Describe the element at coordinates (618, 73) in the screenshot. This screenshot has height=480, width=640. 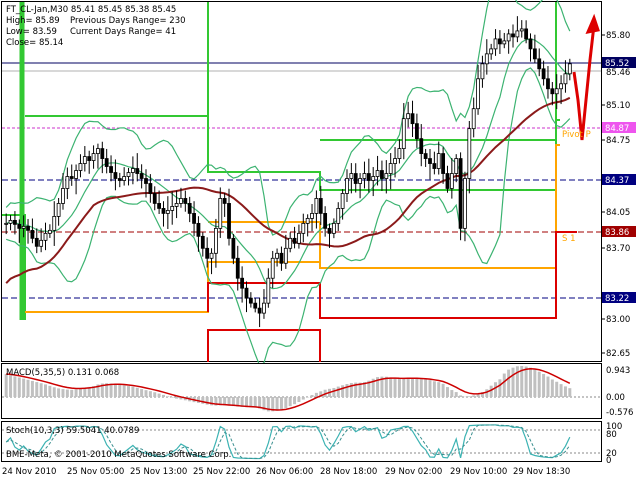
I see `bid-price-secondary: 85.46` at that location.